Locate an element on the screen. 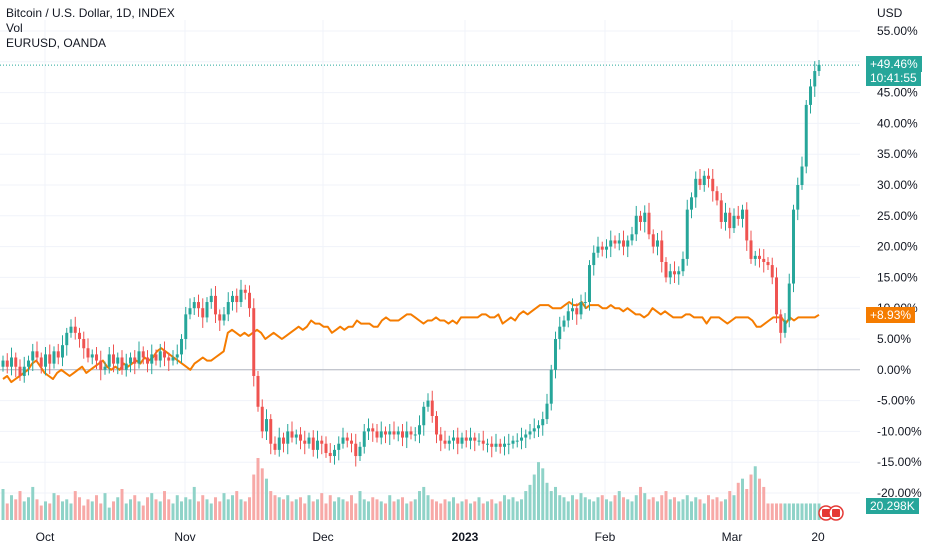  legend-compare-symbol: EURUSD, OANDA is located at coordinates (56, 43).